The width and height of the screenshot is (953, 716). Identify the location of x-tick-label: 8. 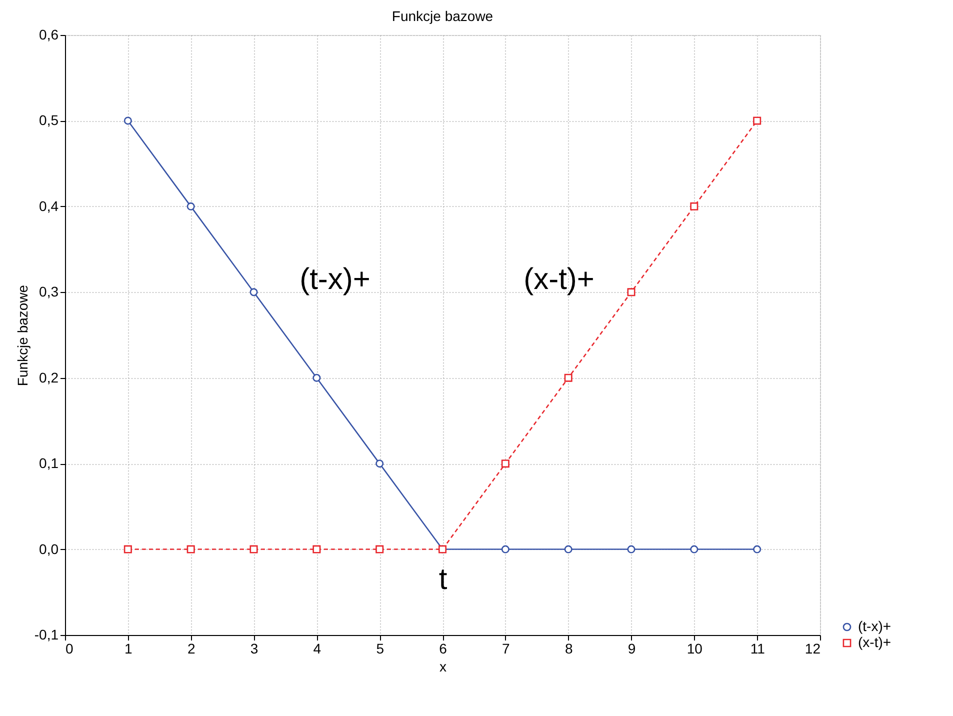
(568, 648).